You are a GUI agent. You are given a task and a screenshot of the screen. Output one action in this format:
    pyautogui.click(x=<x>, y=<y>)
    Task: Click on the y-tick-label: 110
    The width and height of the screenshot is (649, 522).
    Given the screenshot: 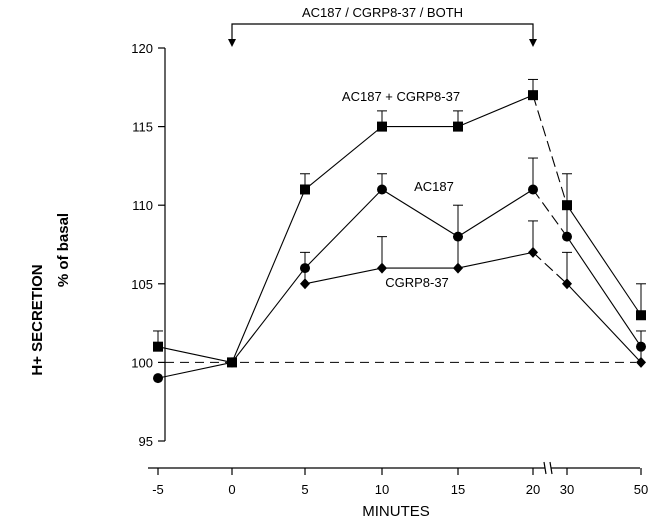 What is the action you would take?
    pyautogui.click(x=142, y=205)
    